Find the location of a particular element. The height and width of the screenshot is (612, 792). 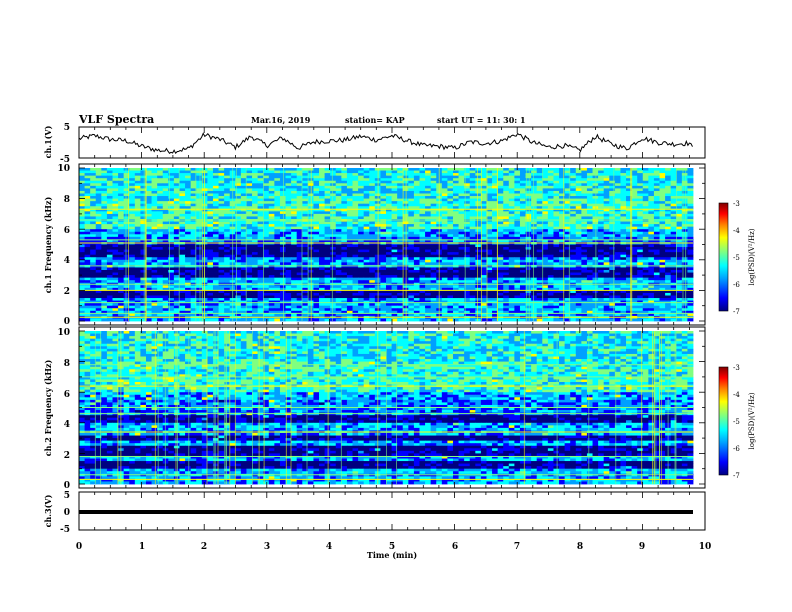

figure-title: VLF Spectra is located at coordinates (116, 119).